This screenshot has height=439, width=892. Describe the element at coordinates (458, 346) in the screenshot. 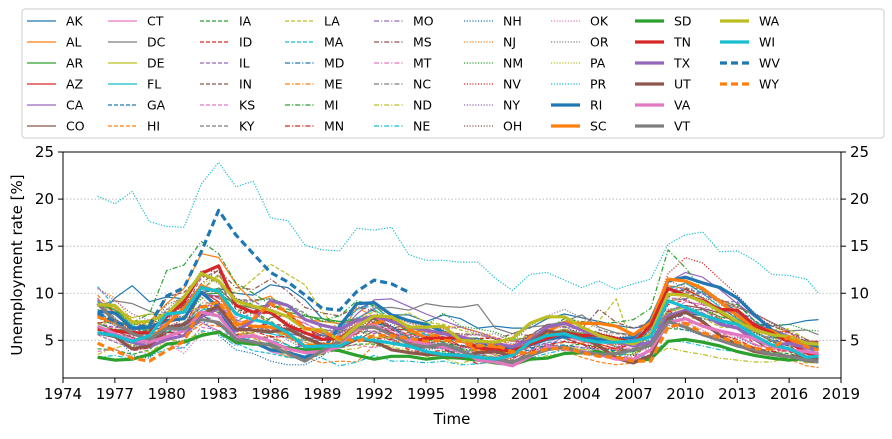

I see `series-line-nd` at that location.